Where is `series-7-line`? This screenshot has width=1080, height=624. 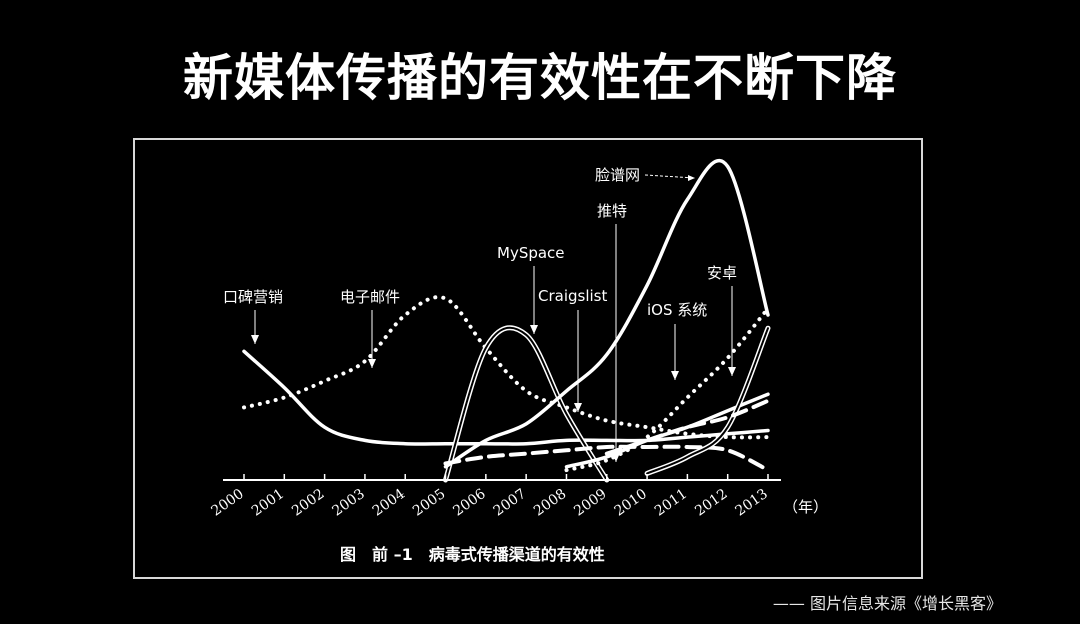 series-7-line is located at coordinates (667, 430).